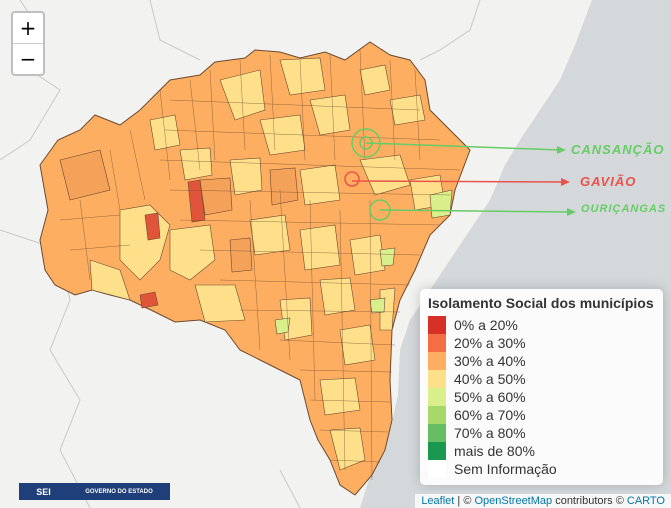 This screenshot has height=508, width=671. What do you see at coordinates (541, 379) in the screenshot?
I see `legend-item: 40% a 50%` at bounding box center [541, 379].